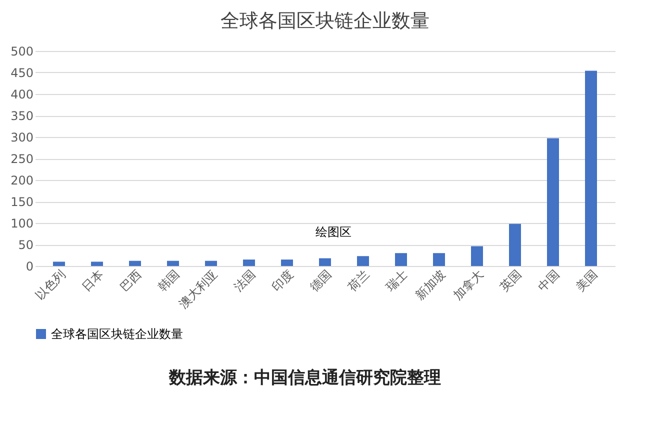  What do you see at coordinates (430, 284) in the screenshot?
I see `x-tick-label: 新加坡` at bounding box center [430, 284].